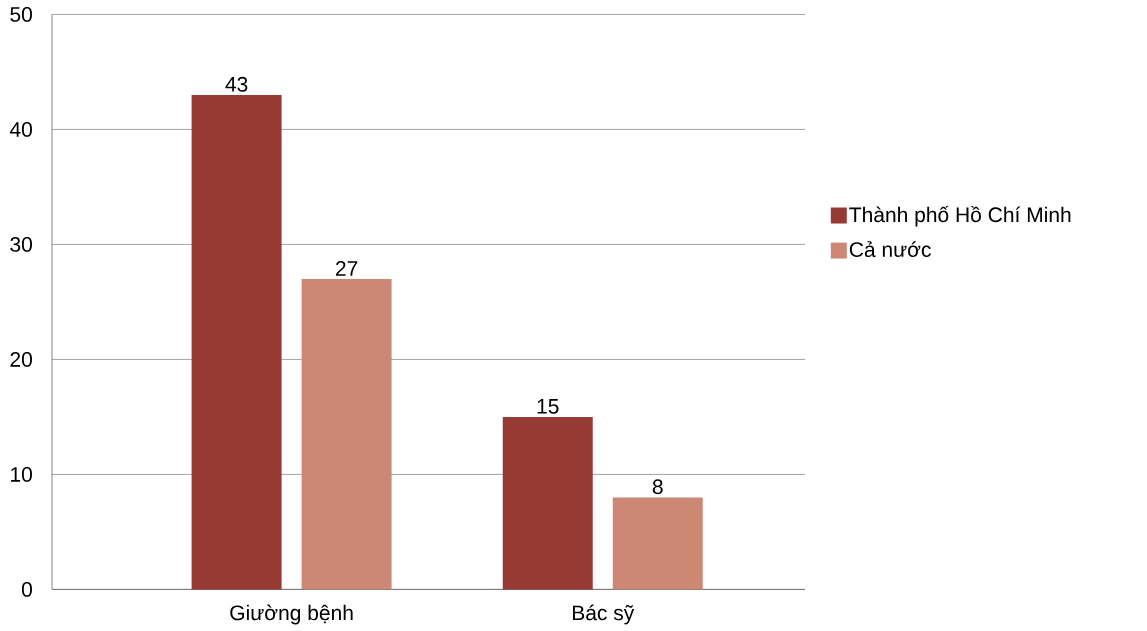 The width and height of the screenshot is (1147, 631). I want to click on y-tick-label: 40, so click(20, 129).